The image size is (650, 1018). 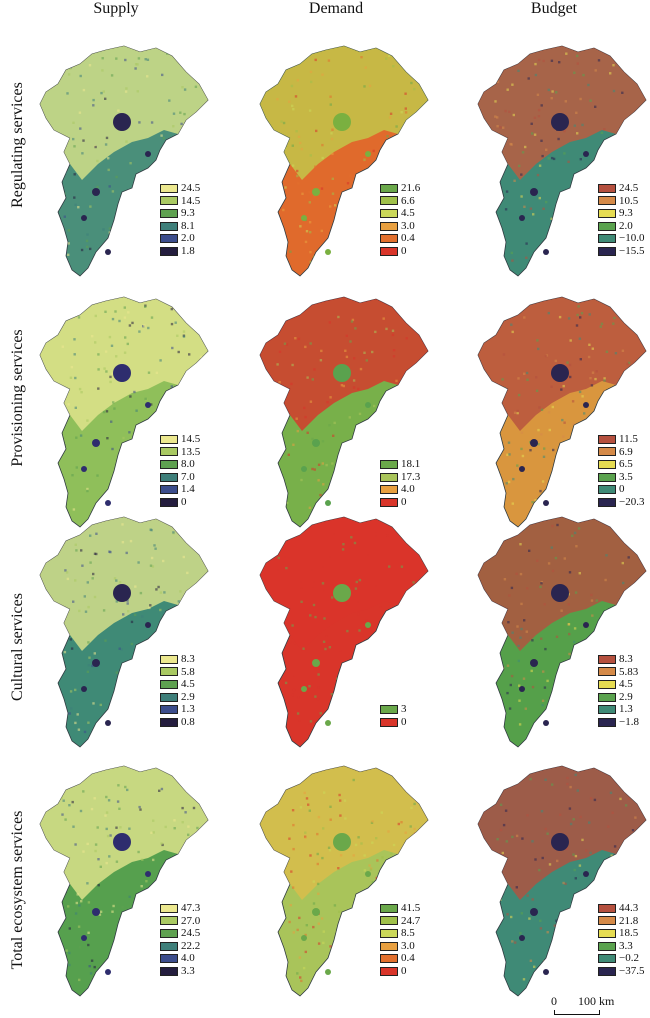 What do you see at coordinates (621, 502) in the screenshot?
I see `legend-item: −20.3` at bounding box center [621, 502].